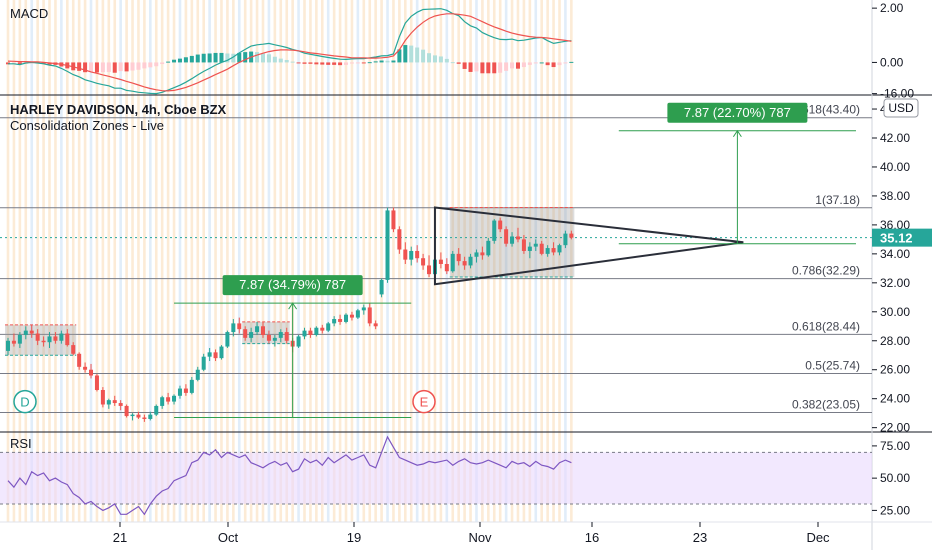  I want to click on measure-label-box, so click(292, 285).